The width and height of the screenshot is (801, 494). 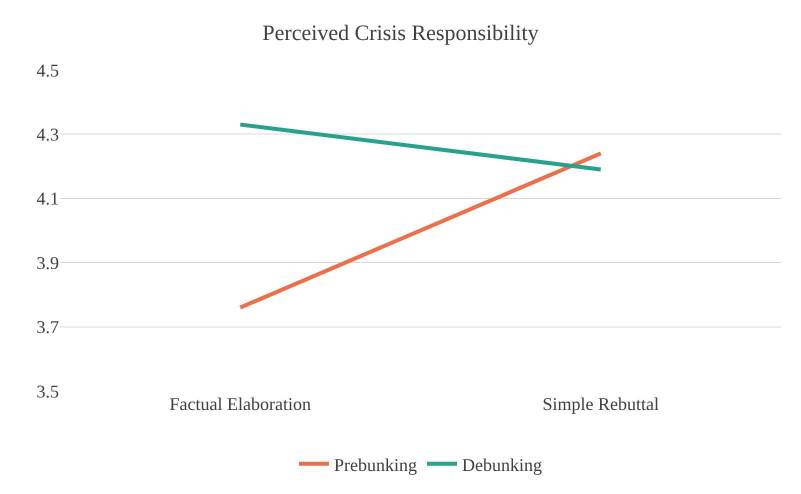 What do you see at coordinates (47, 70) in the screenshot?
I see `y-tick-label: 4.5` at bounding box center [47, 70].